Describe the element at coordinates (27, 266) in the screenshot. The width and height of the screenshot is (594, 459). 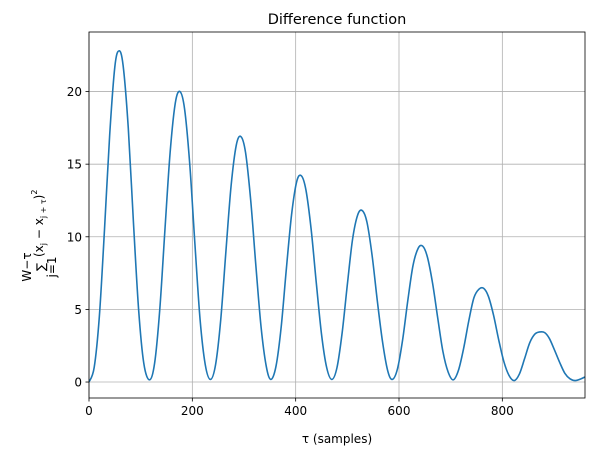
I see `y-axis-sum-upper: W−τ` at that location.